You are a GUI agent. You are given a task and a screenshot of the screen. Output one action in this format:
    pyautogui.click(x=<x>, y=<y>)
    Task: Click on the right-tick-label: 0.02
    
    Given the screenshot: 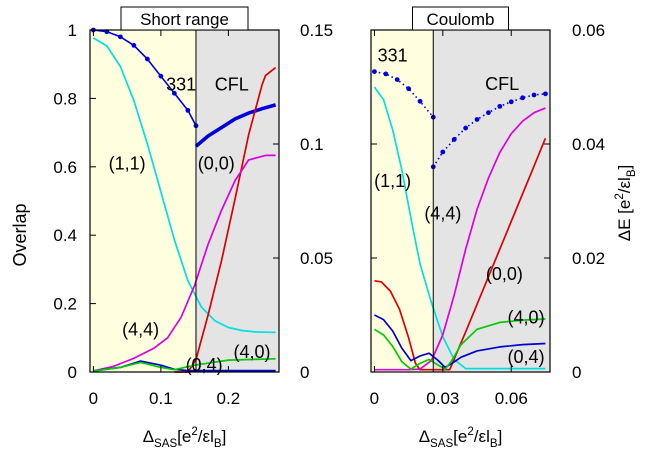 What is the action you would take?
    pyautogui.click(x=588, y=258)
    